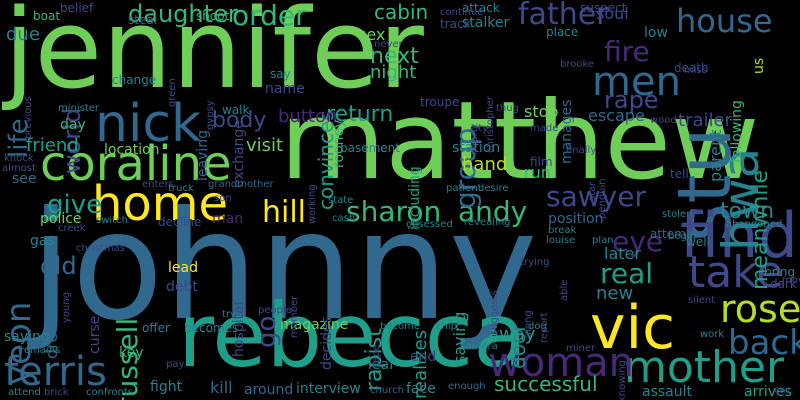  I want to click on word: miss, so click(695, 70).